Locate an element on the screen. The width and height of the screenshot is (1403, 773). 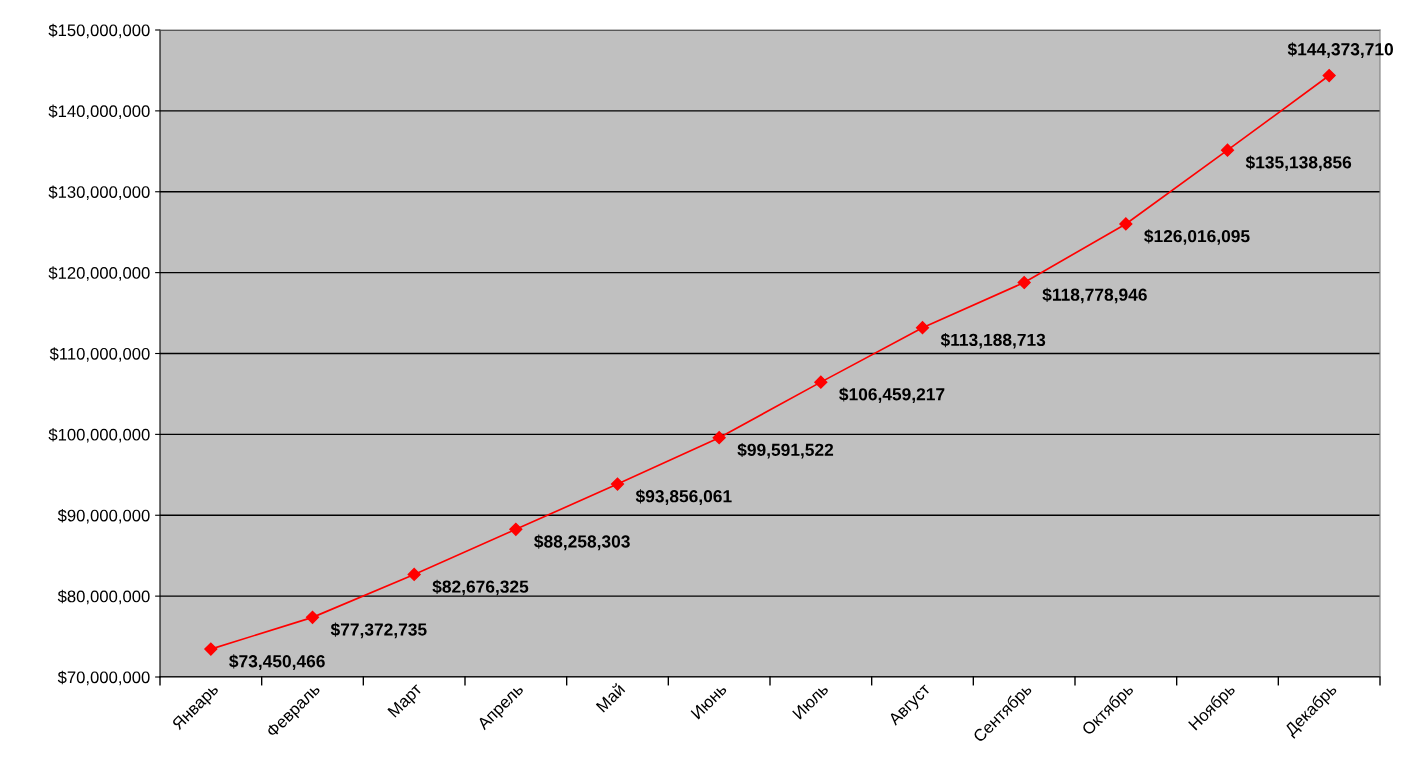
data-label: $126,016,095 is located at coordinates (1197, 237).